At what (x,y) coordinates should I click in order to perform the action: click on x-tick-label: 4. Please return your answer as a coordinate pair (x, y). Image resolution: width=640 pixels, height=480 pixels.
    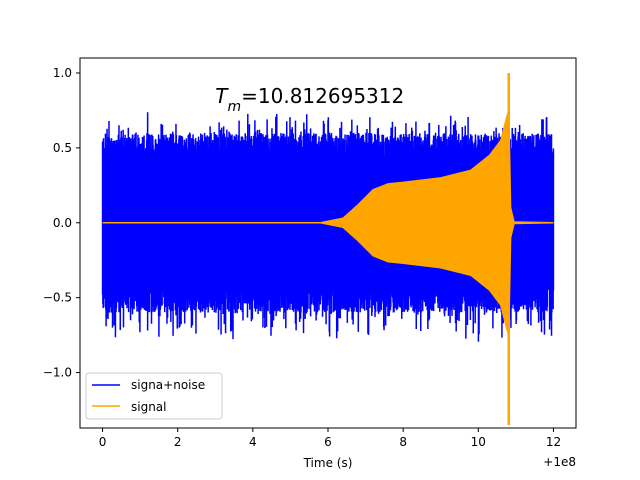
    Looking at the image, I should click on (253, 442).